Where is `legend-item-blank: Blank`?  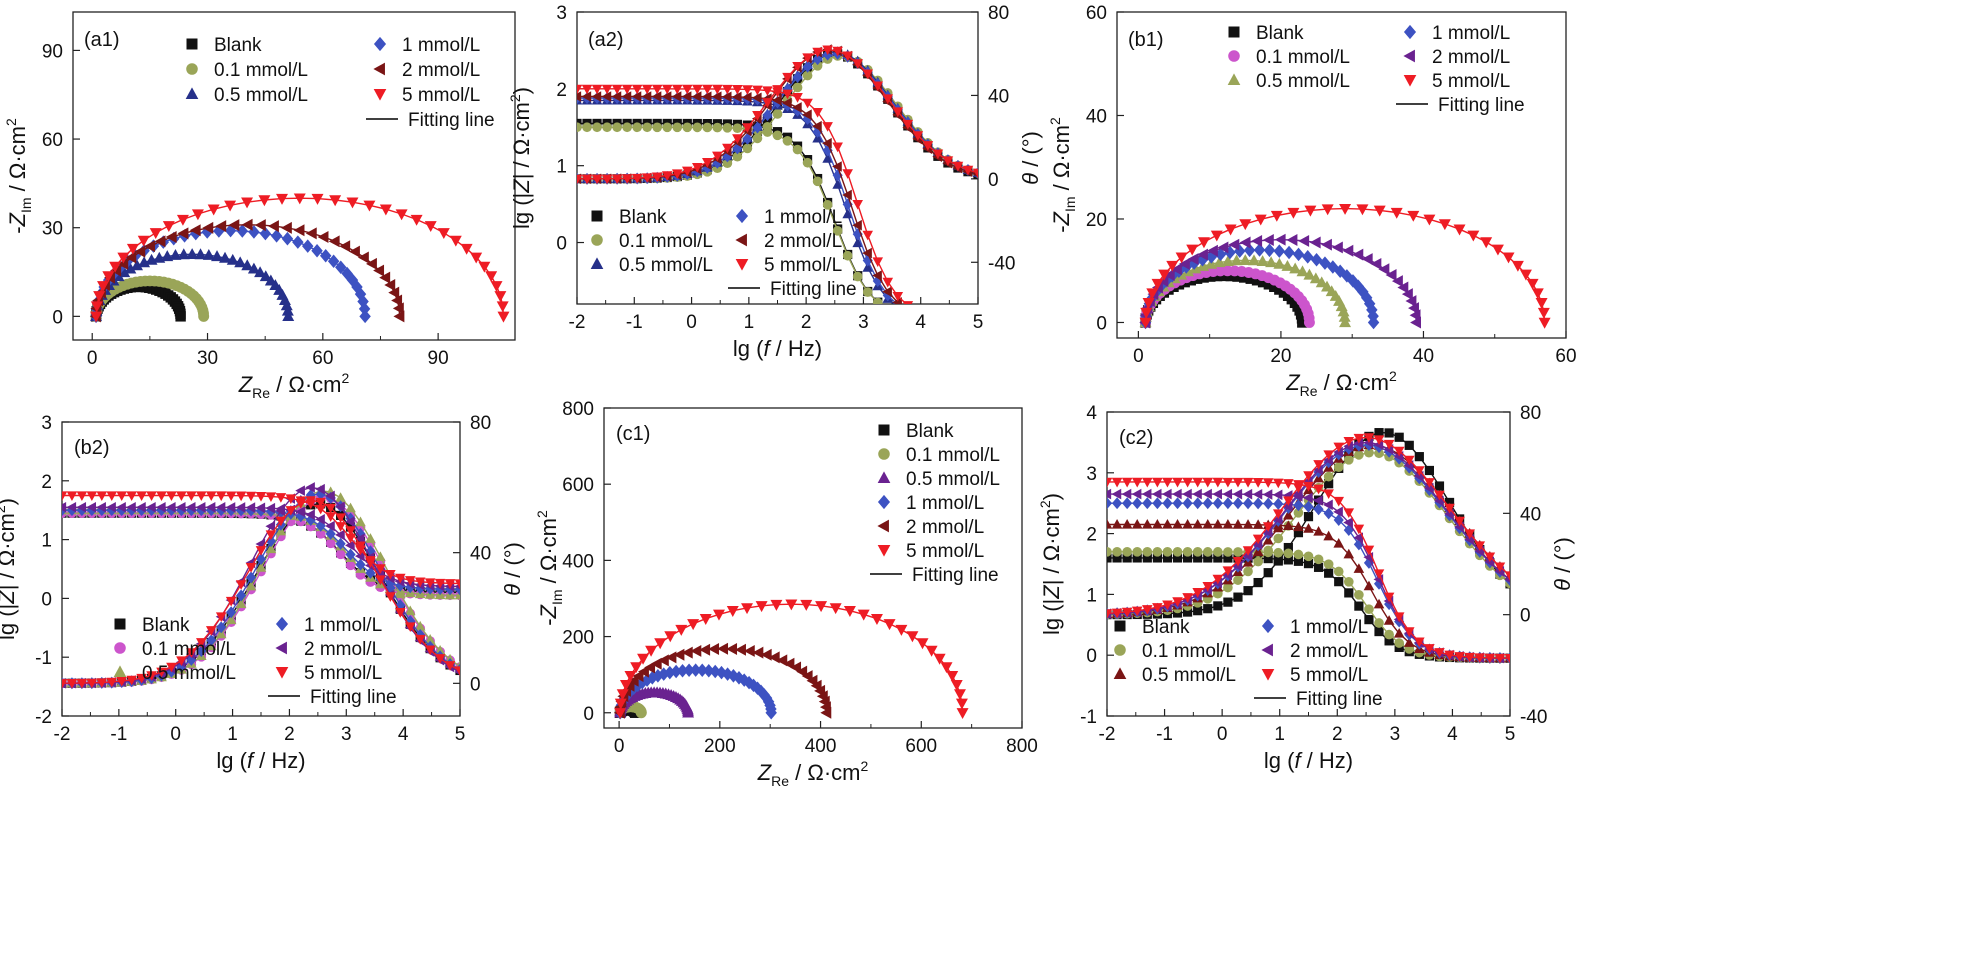
legend-item-blank: Blank is located at coordinates (152, 625).